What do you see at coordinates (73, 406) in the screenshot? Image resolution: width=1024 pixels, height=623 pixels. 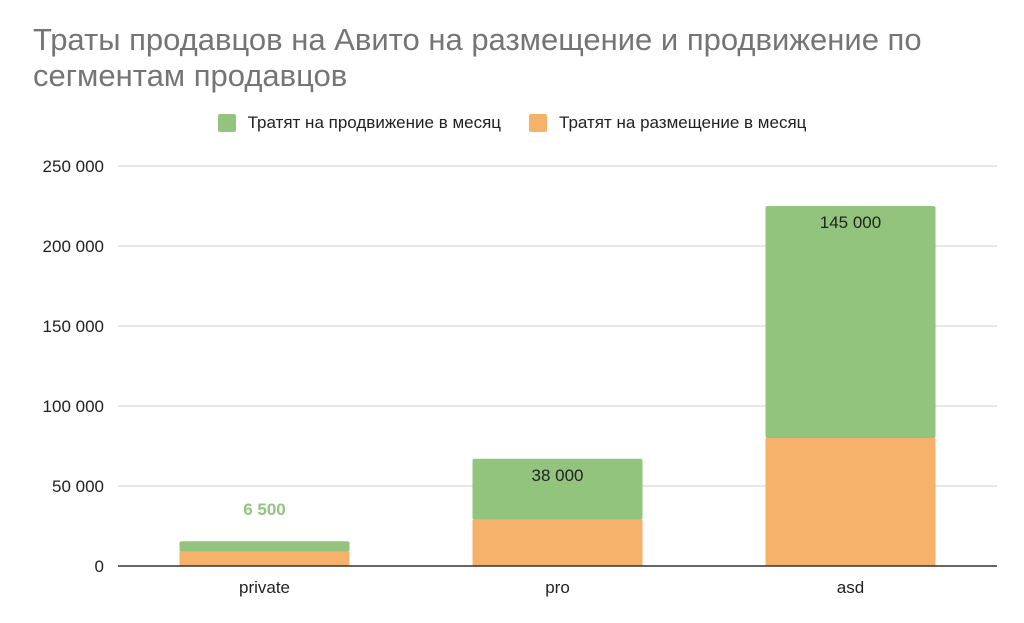 I see `y-tick-label: 100 000` at bounding box center [73, 406].